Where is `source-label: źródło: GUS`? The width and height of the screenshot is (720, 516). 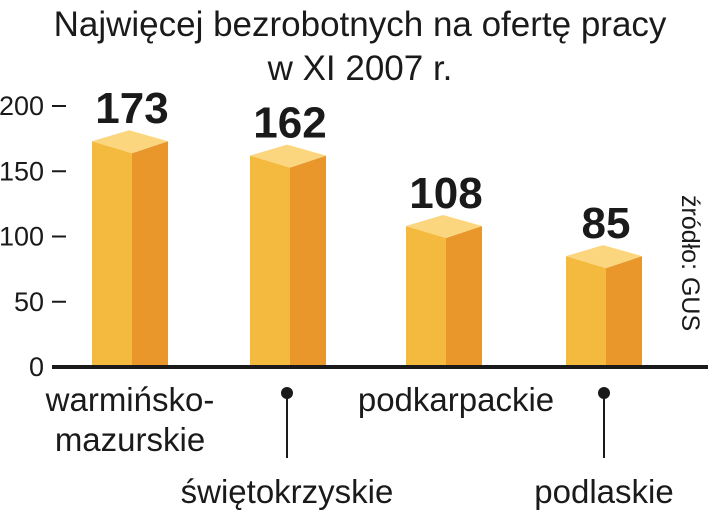 source-label: źródło: GUS is located at coordinates (690, 263).